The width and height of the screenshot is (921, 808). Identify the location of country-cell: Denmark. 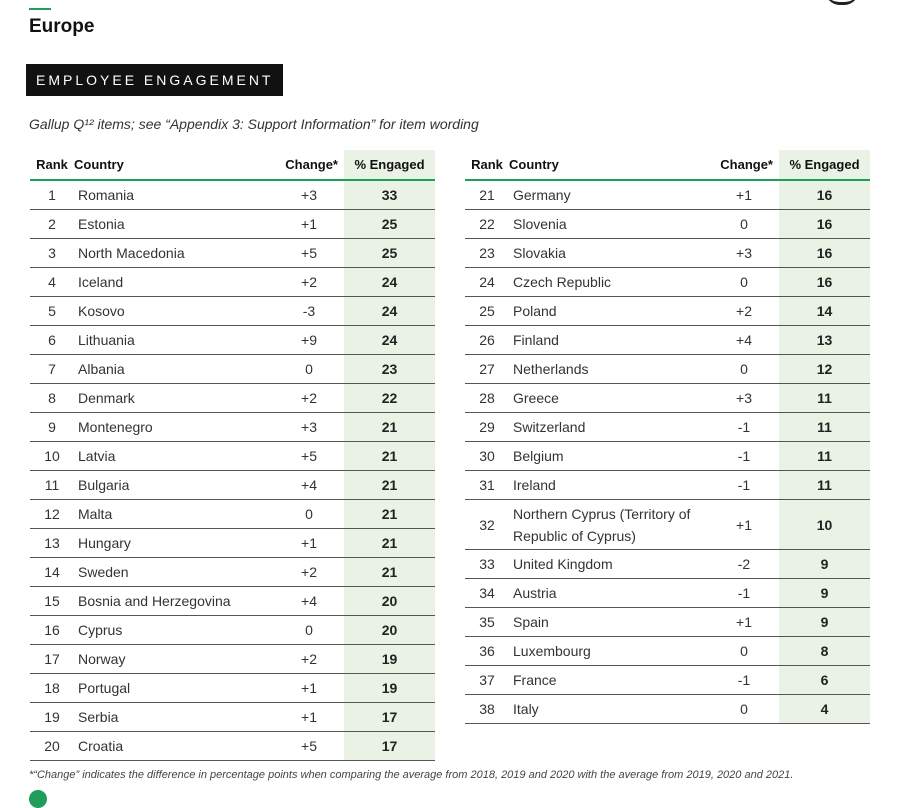
(174, 398).